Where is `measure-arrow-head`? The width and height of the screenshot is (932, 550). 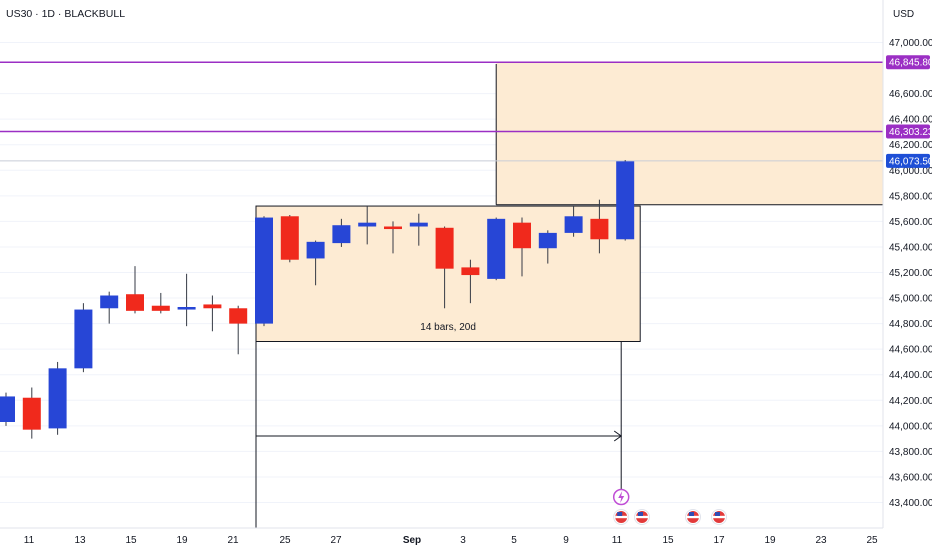 measure-arrow-head is located at coordinates (618, 436).